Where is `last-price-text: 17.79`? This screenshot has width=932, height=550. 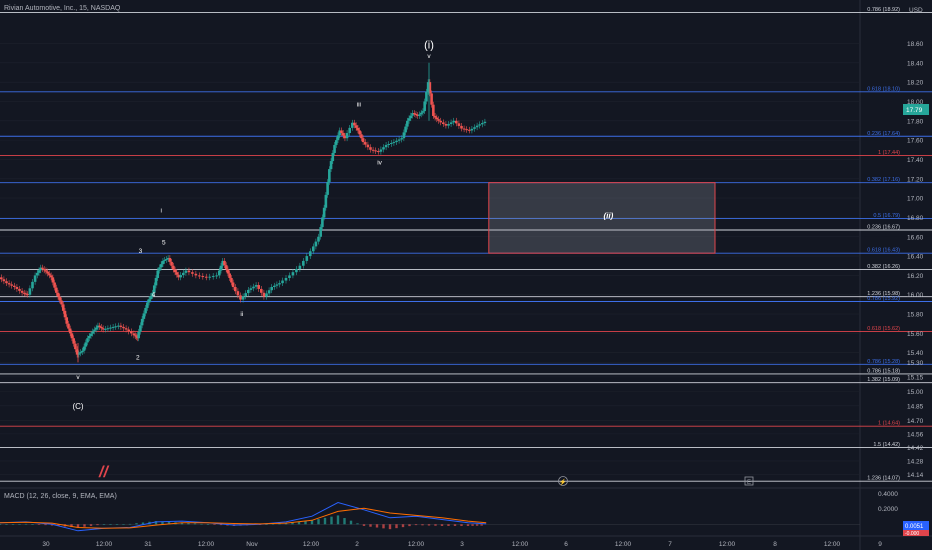
last-price-text: 17.79 is located at coordinates (914, 110).